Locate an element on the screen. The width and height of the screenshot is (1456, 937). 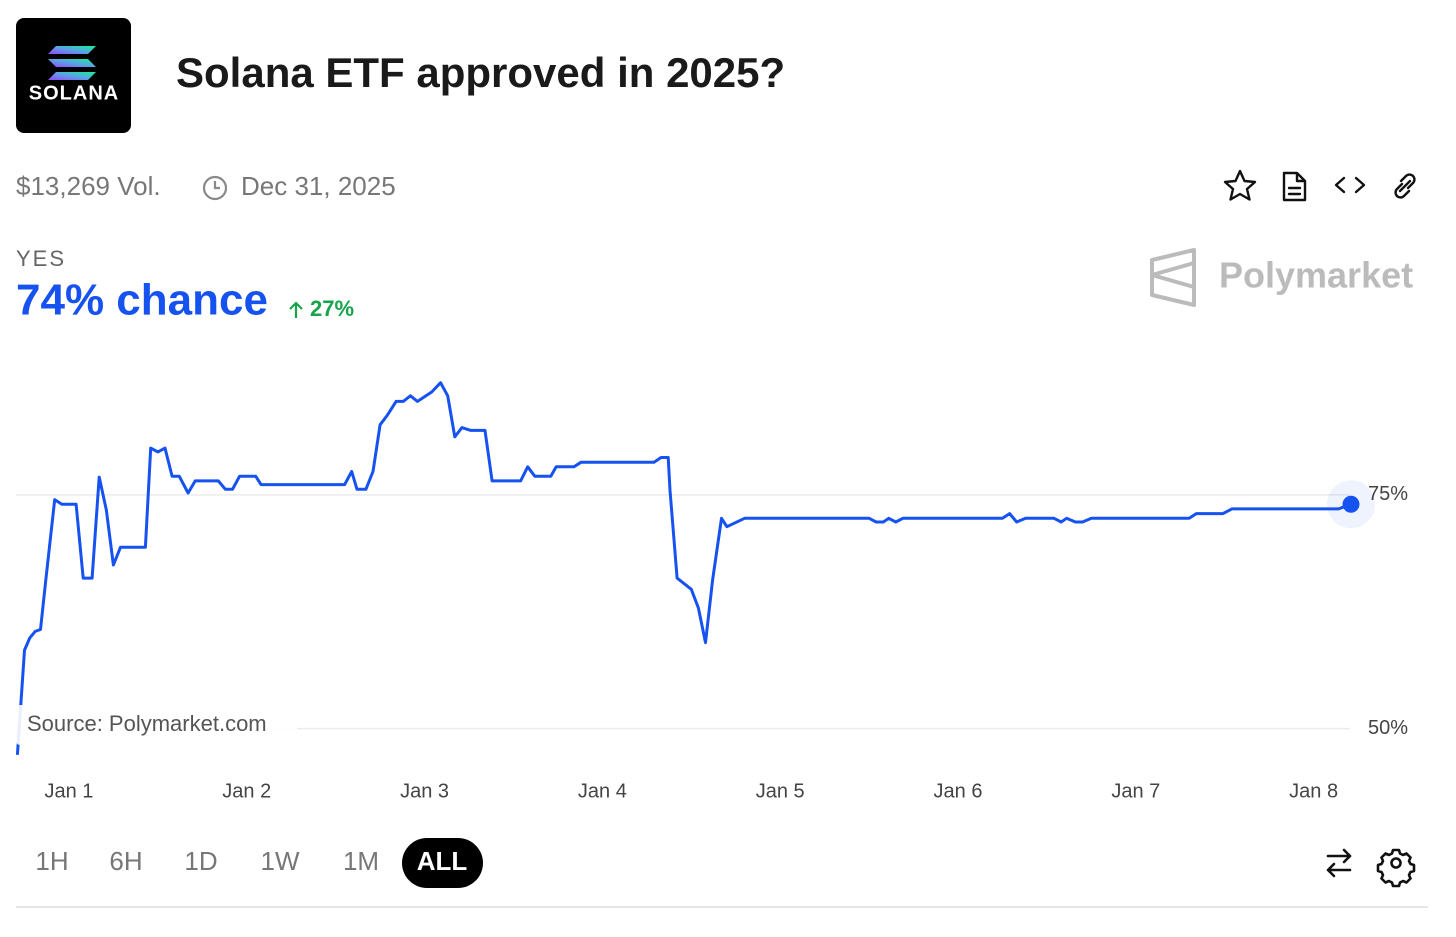
range-button: ALL is located at coordinates (442, 861).